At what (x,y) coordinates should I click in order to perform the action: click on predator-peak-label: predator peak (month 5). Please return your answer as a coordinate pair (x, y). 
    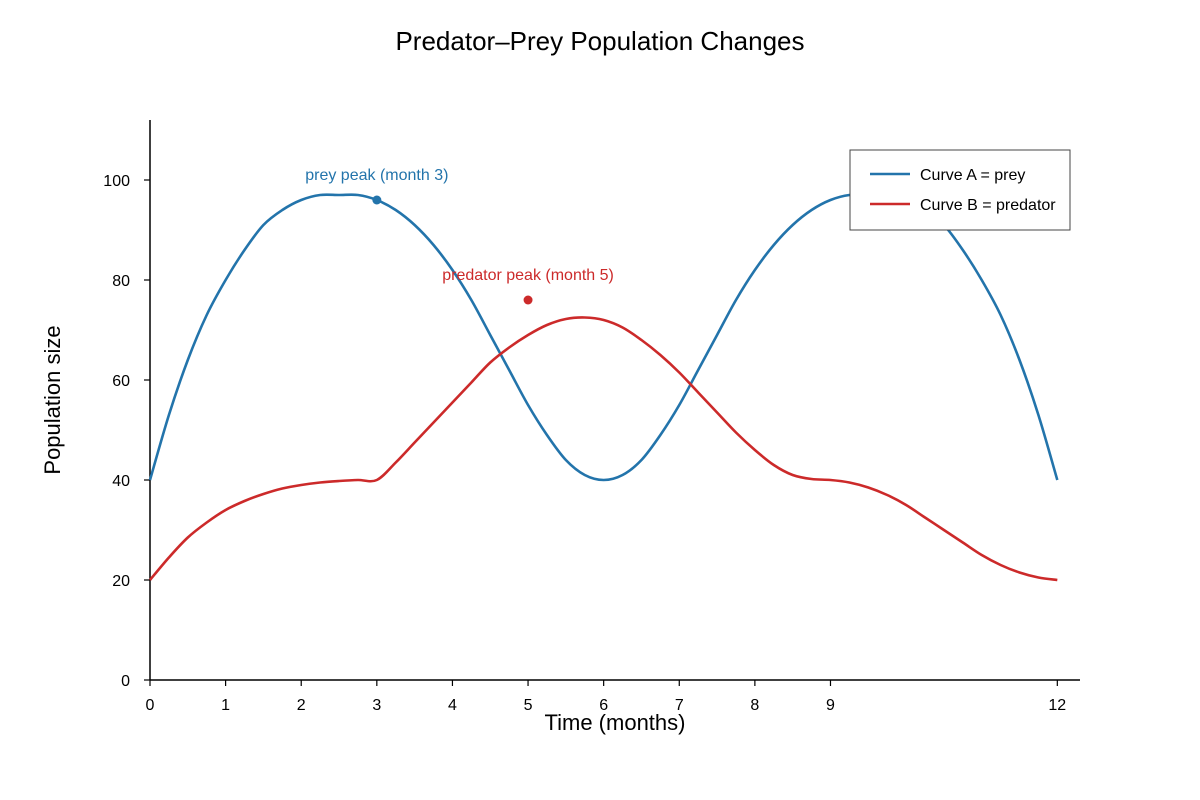
    Looking at the image, I should click on (528, 275).